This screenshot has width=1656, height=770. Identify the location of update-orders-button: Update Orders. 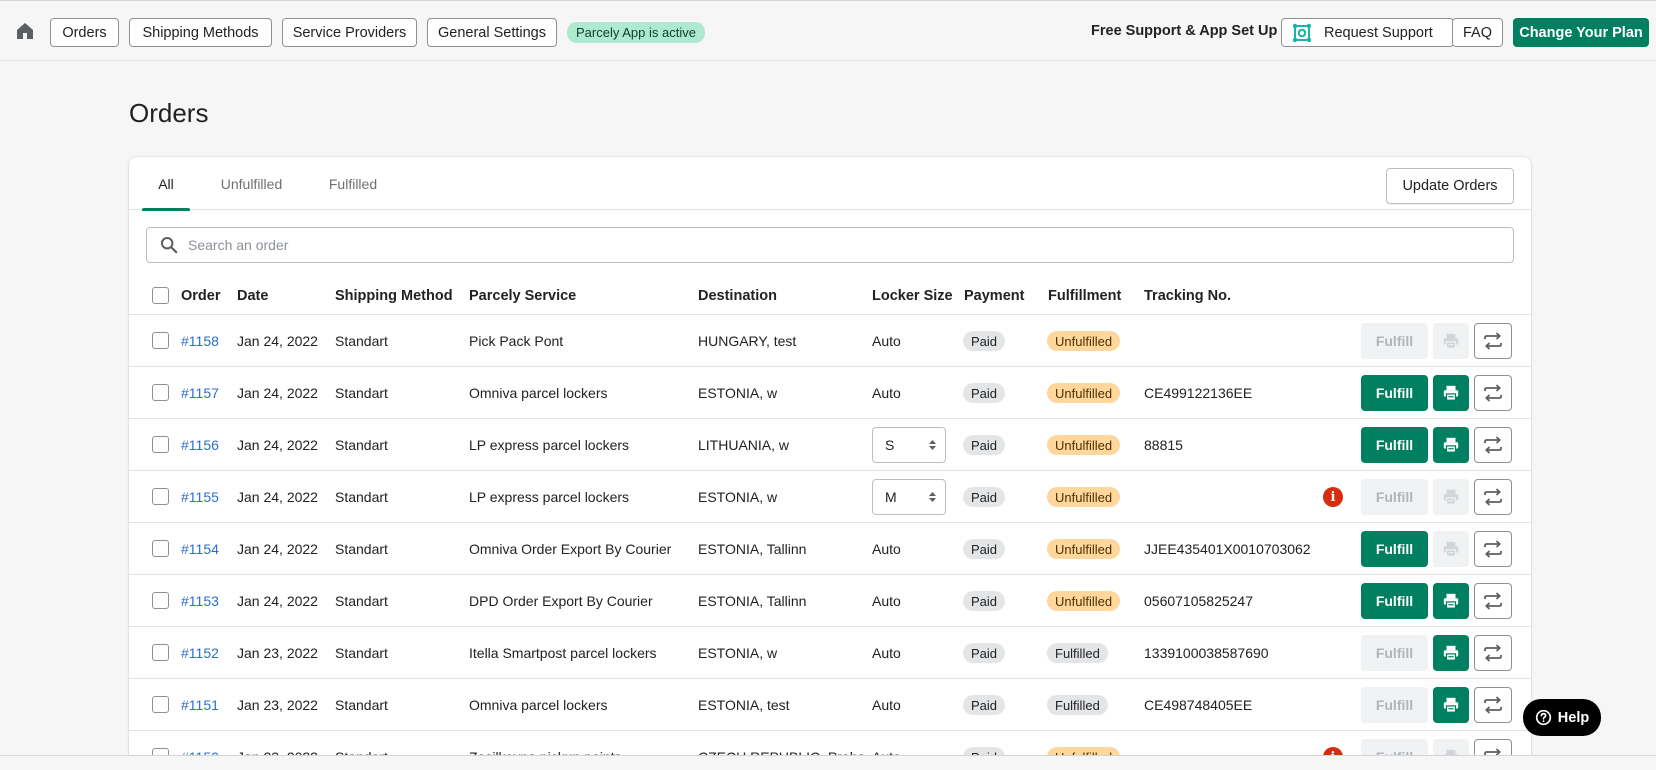
(1450, 186).